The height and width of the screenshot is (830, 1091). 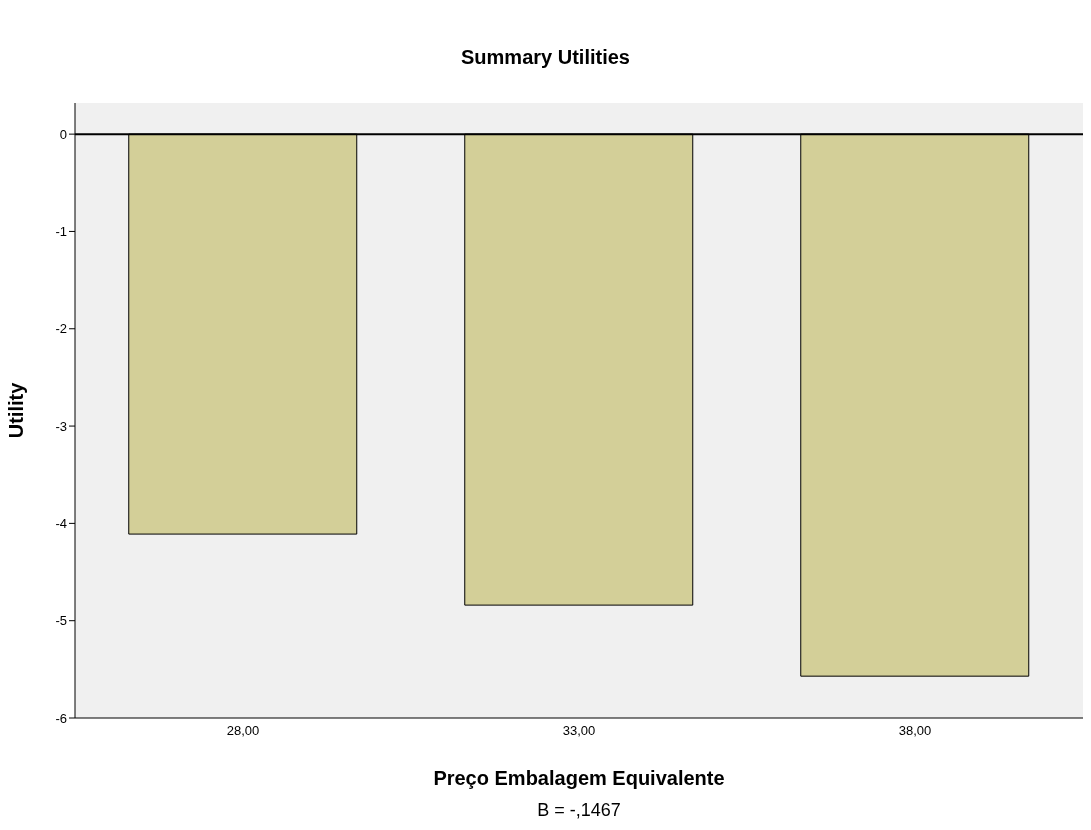 What do you see at coordinates (61, 426) in the screenshot?
I see `y-tick-label: -3` at bounding box center [61, 426].